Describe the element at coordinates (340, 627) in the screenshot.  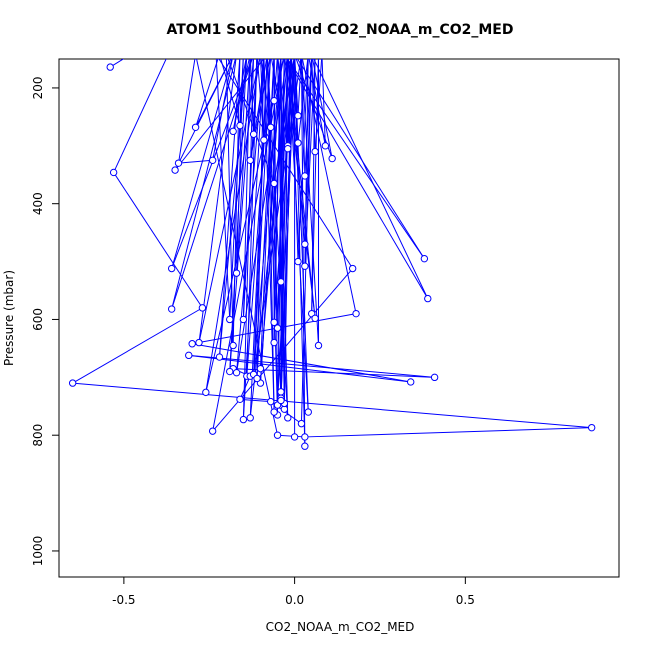
I see `x-axis-label: CO2_NOAA_m_CO2_MED` at that location.